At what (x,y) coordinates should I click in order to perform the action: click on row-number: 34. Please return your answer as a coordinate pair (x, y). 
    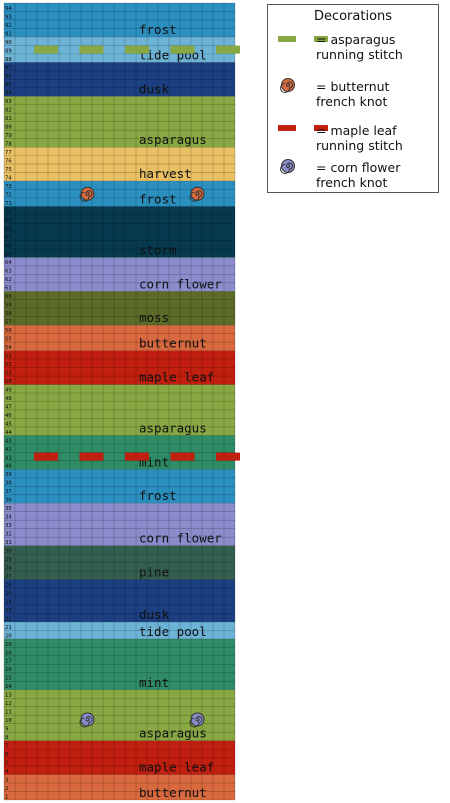
    Looking at the image, I should click on (8, 518).